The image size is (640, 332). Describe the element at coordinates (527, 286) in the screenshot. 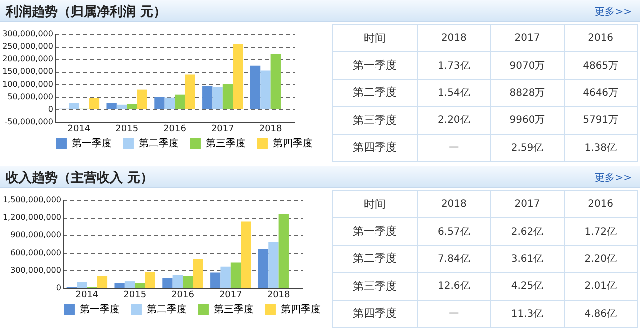

I see `text: 4.25亿` at that location.